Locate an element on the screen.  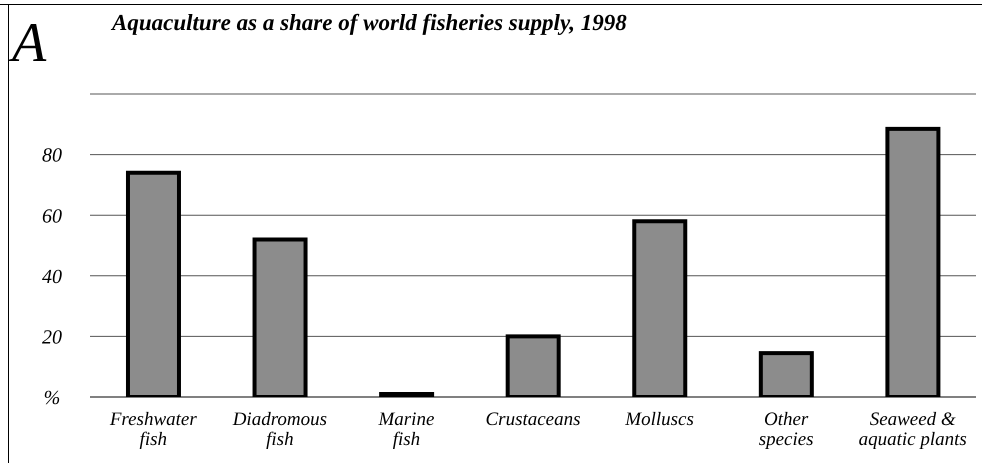
x-tick-label: Marine fish is located at coordinates (405, 429).